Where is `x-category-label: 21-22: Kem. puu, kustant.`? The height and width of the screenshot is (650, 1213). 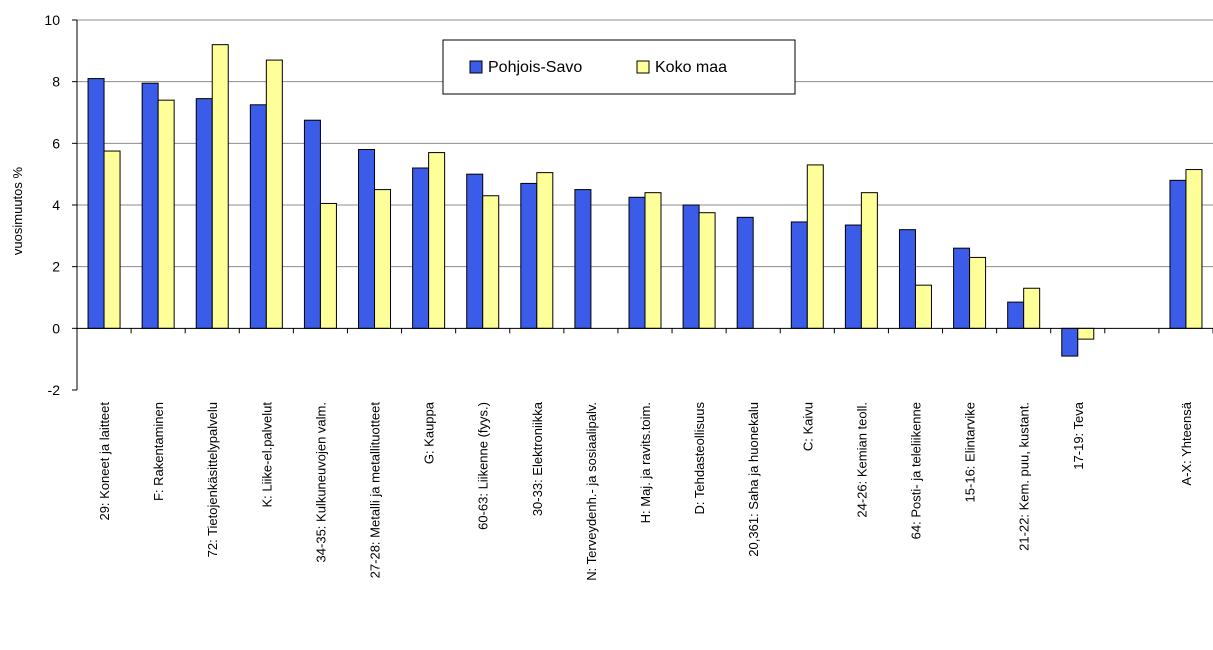 x-category-label: 21-22: Kem. puu, kustant. is located at coordinates (1024, 476).